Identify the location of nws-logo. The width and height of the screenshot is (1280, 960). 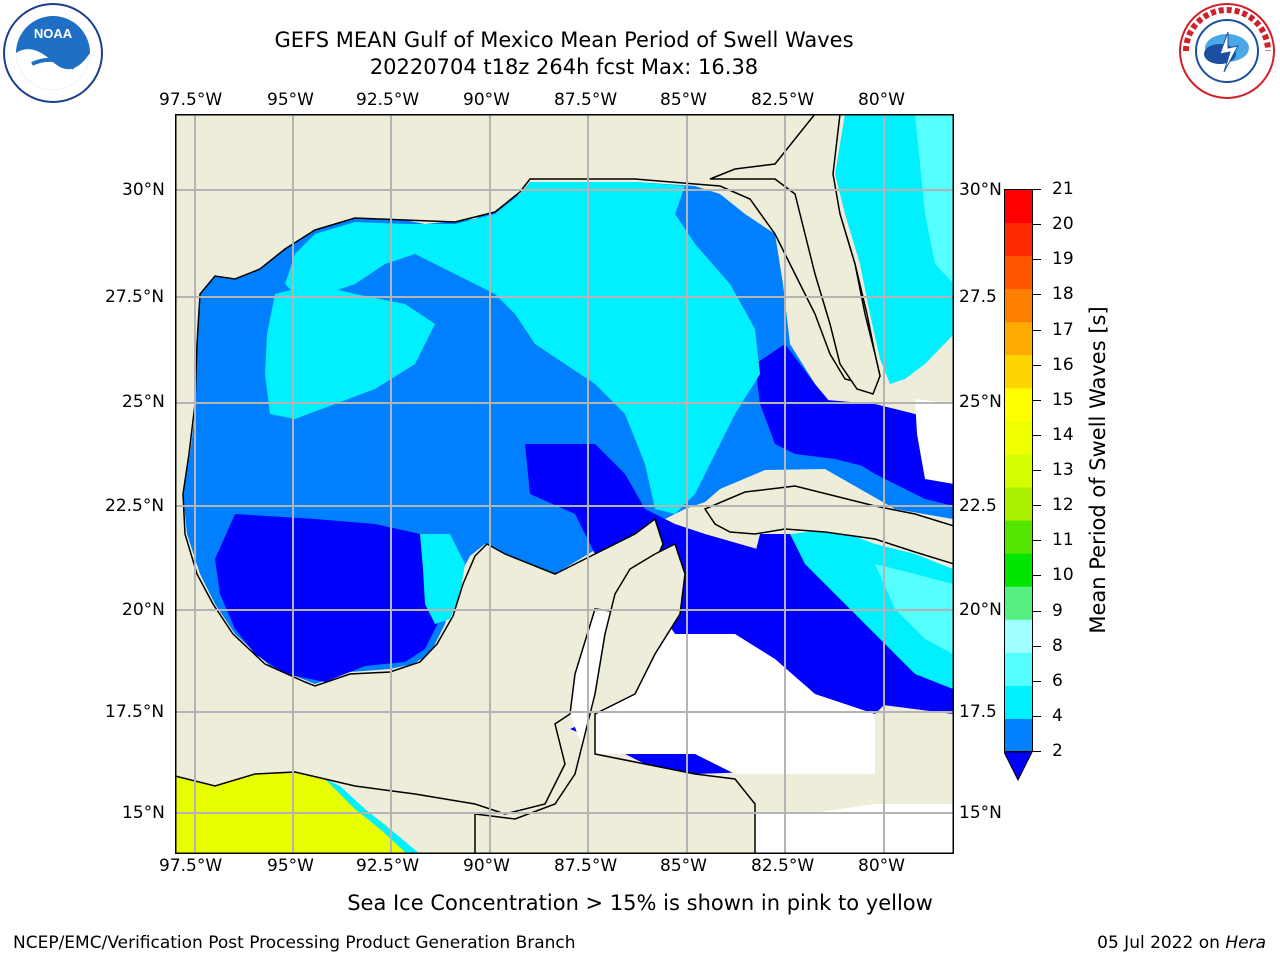
(1227, 51).